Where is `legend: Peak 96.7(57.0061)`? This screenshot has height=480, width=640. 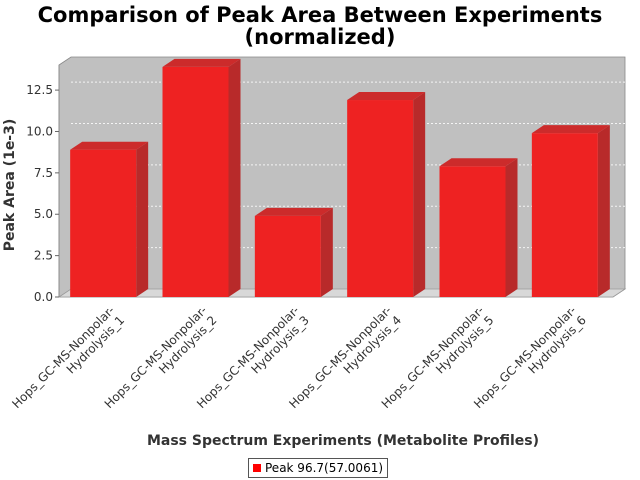 legend: Peak 96.7(57.0061) is located at coordinates (318, 468).